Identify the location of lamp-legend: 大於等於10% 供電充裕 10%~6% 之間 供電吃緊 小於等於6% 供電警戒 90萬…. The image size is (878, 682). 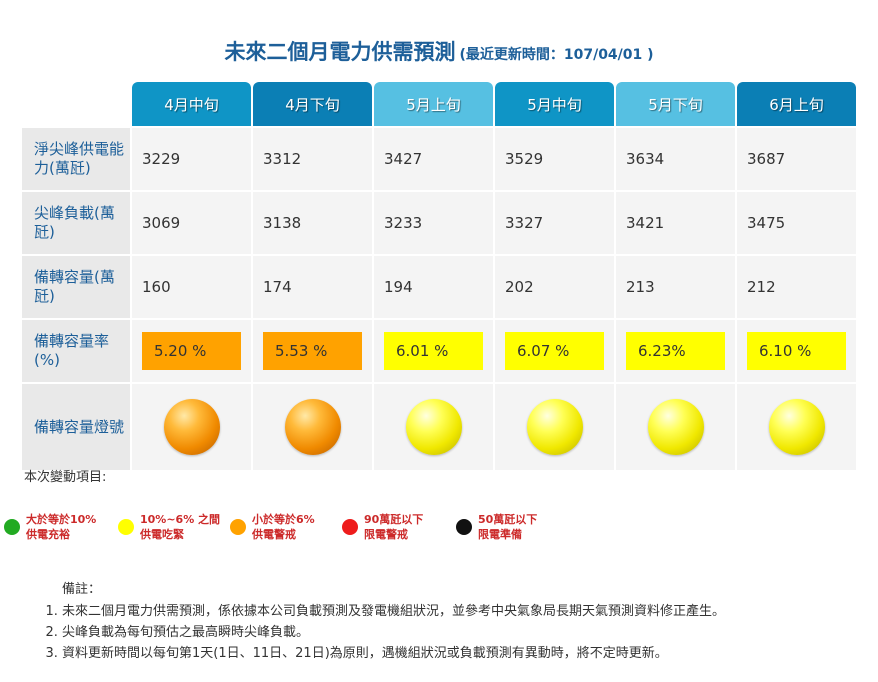
(439, 532).